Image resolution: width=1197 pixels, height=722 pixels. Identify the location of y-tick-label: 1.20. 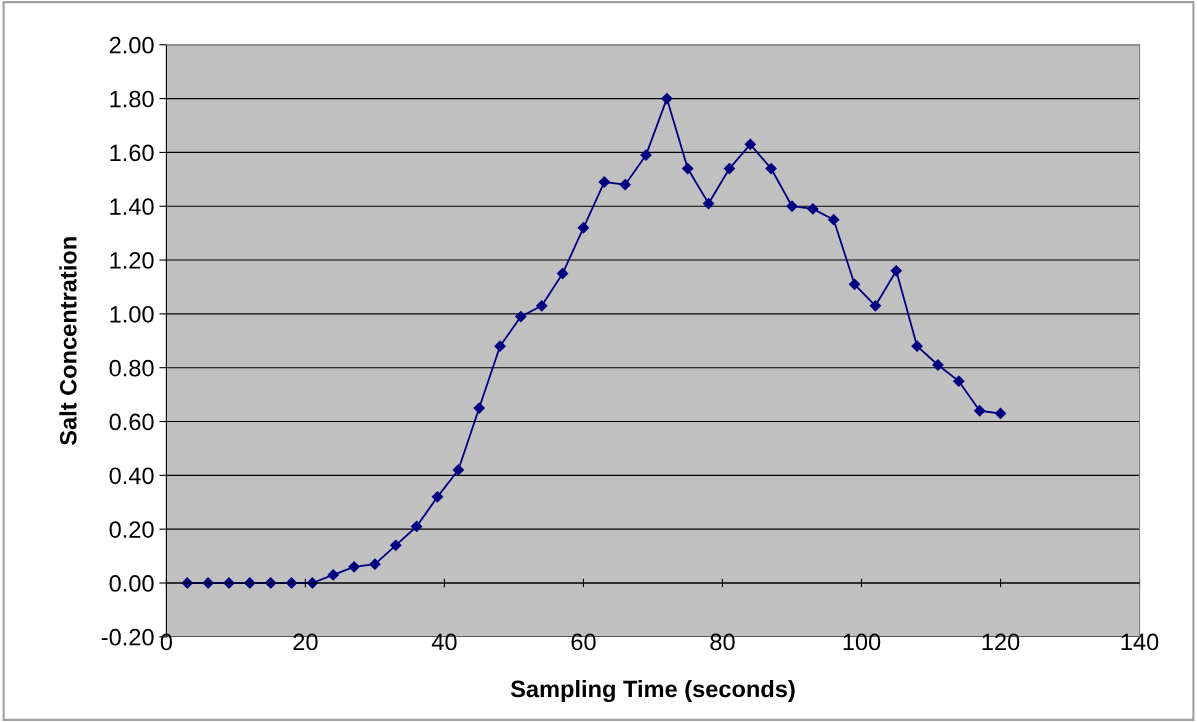
(132, 260).